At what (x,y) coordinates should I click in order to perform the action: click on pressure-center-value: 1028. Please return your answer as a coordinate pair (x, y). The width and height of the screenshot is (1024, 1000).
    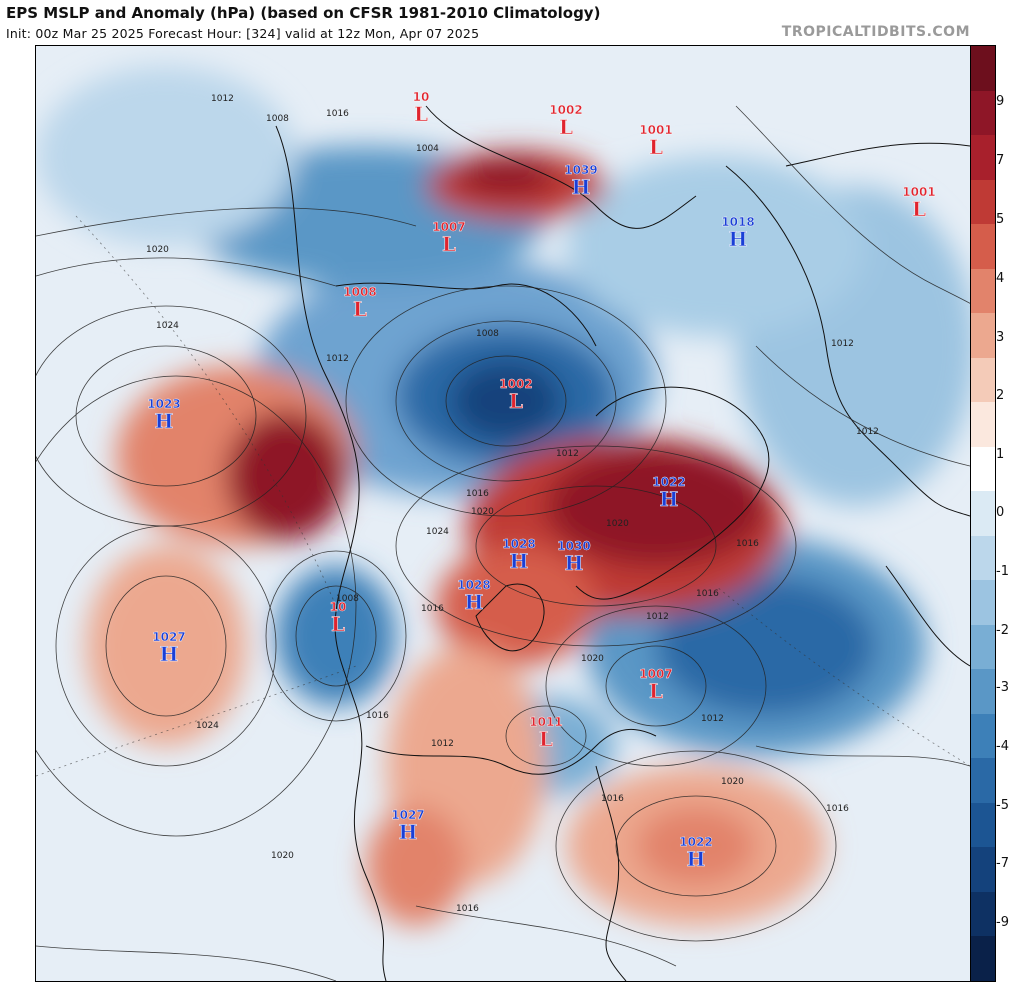
    Looking at the image, I should click on (518, 544).